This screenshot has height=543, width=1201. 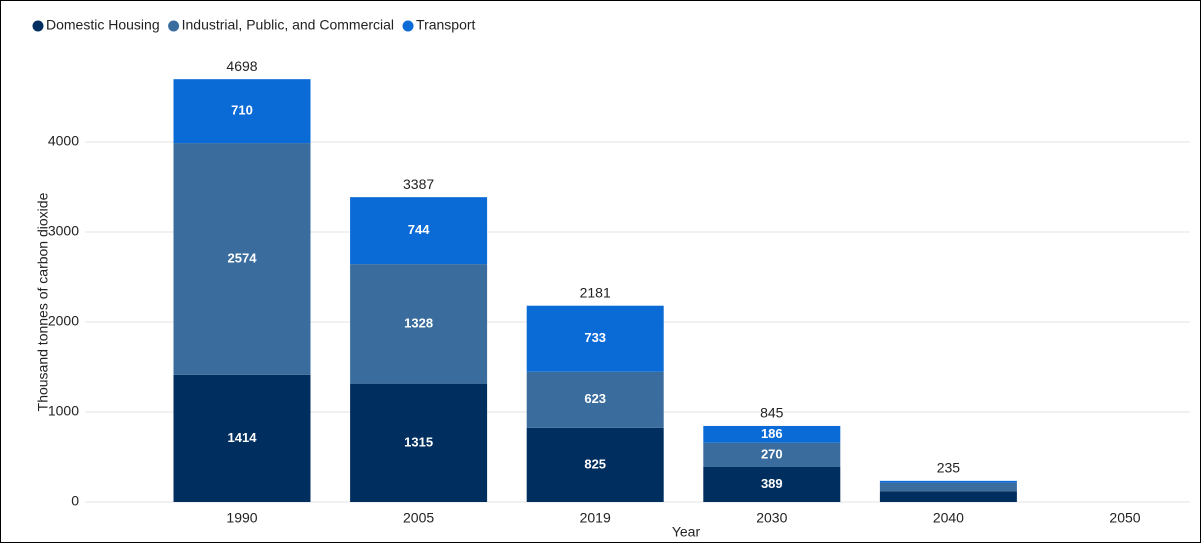 What do you see at coordinates (63, 141) in the screenshot?
I see `y-tick-label: 4000` at bounding box center [63, 141].